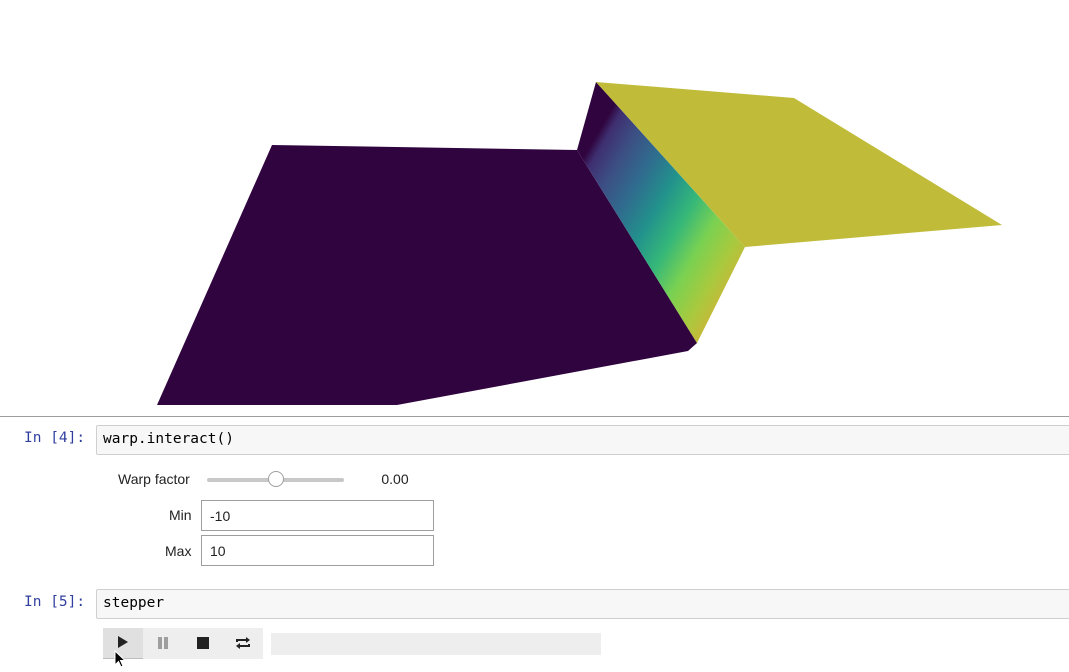 This screenshot has height=672, width=1069. Describe the element at coordinates (317, 550) in the screenshot. I see `max-input` at that location.